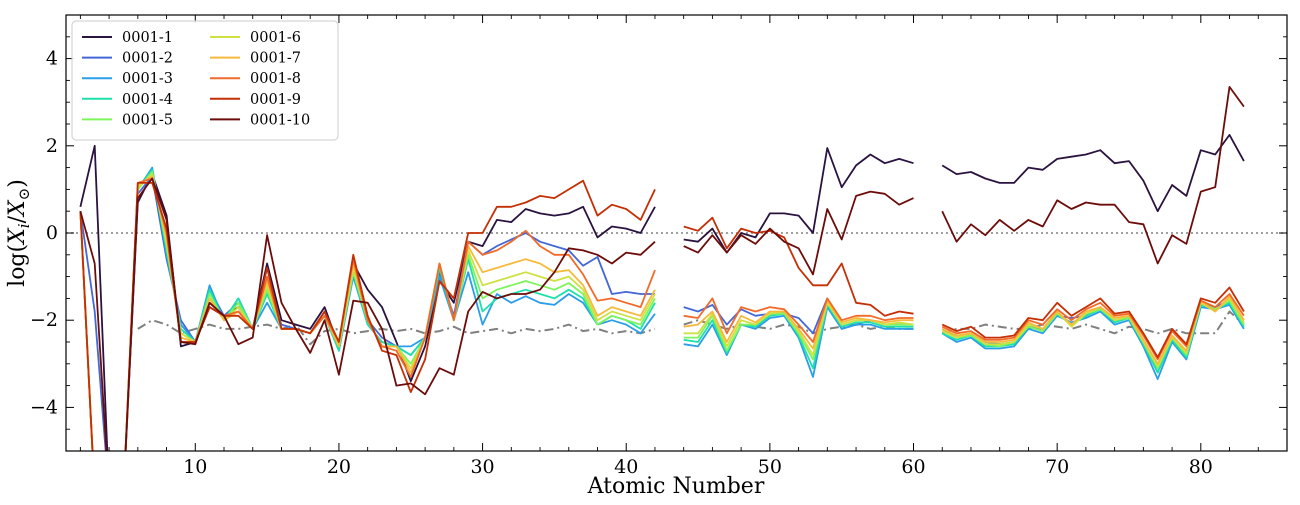  What do you see at coordinates (913, 467) in the screenshot?
I see `x-tick-label: 60` at bounding box center [913, 467].